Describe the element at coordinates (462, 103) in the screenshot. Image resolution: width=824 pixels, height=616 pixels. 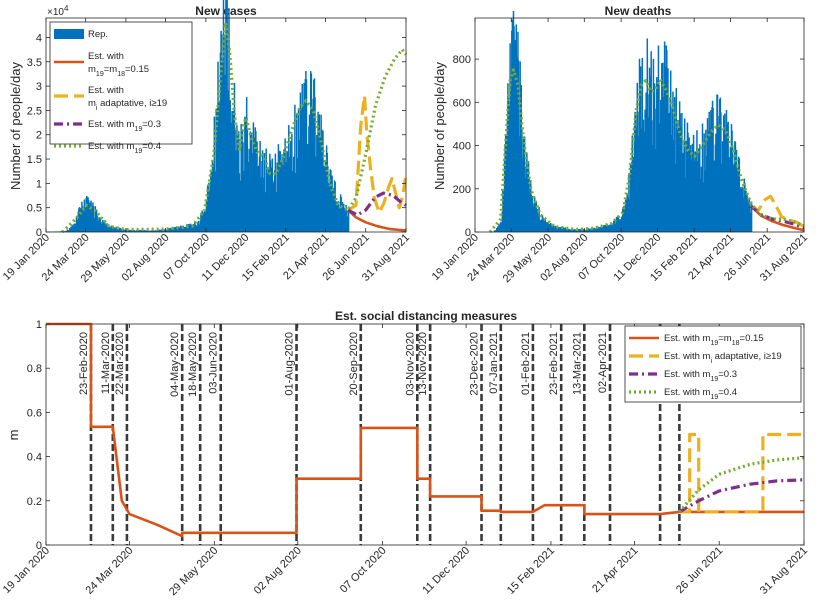
I see `deaths-ytick-label: 600` at that location.